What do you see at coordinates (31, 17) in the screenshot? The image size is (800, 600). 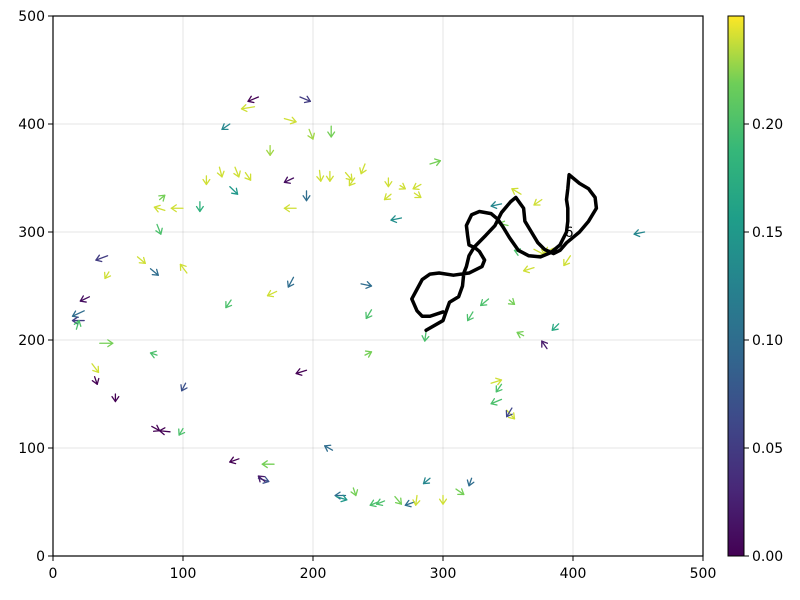 I see `y-tick-label: 500` at bounding box center [31, 17].